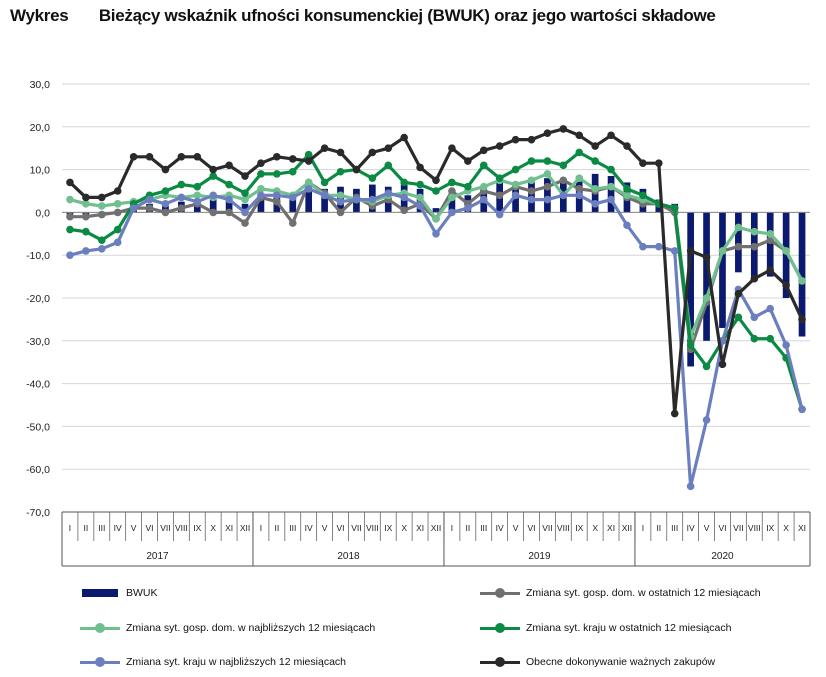 This screenshot has width=826, height=677. What do you see at coordinates (579, 528) in the screenshot?
I see `x-tick-label: IX` at bounding box center [579, 528].